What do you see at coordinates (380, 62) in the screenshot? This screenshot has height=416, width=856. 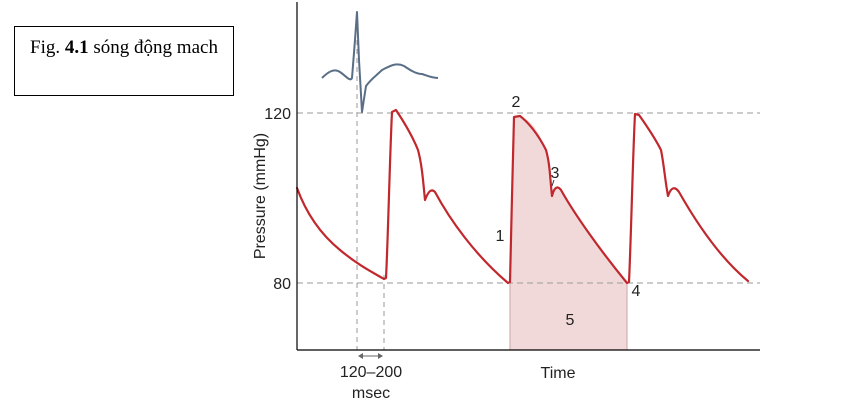 I see `ecg-trace` at bounding box center [380, 62].